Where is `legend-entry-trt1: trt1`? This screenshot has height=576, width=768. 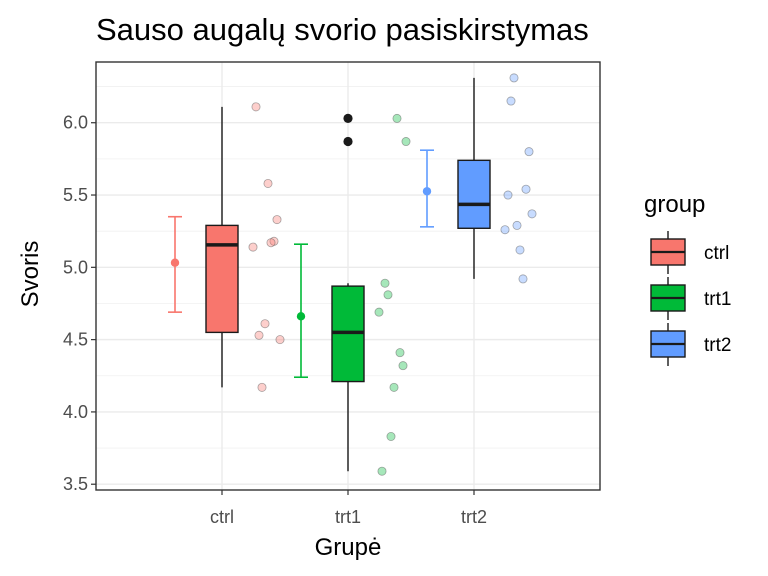
legend-entry-trt1: trt1 is located at coordinates (690, 298).